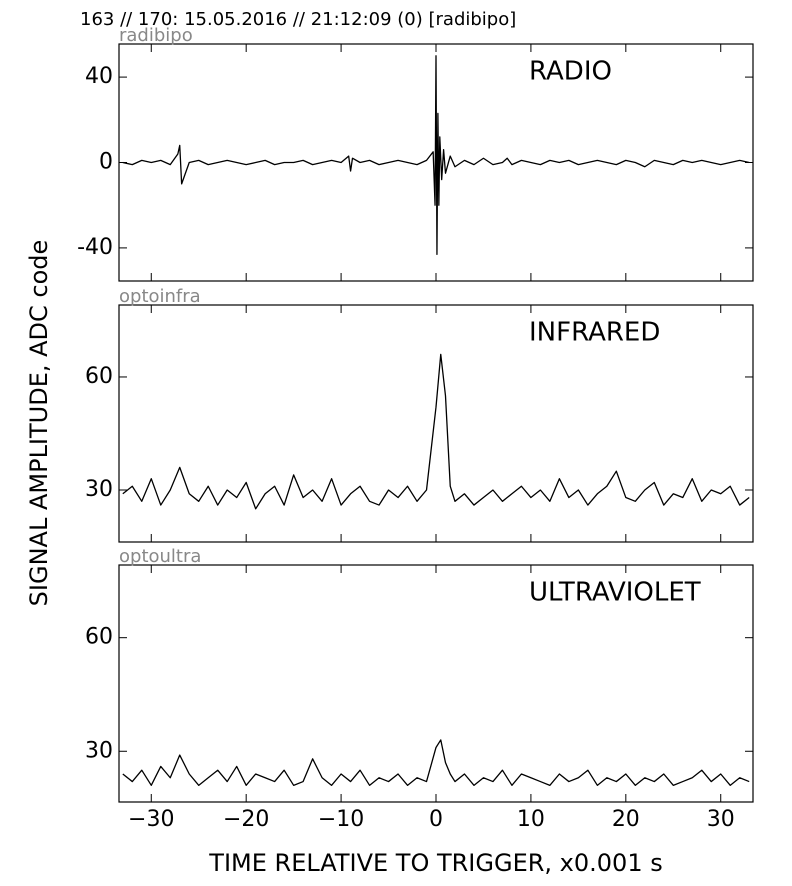 This screenshot has height=886, width=792. What do you see at coordinates (626, 819) in the screenshot?
I see `x-tick-label: 20` at bounding box center [626, 819].